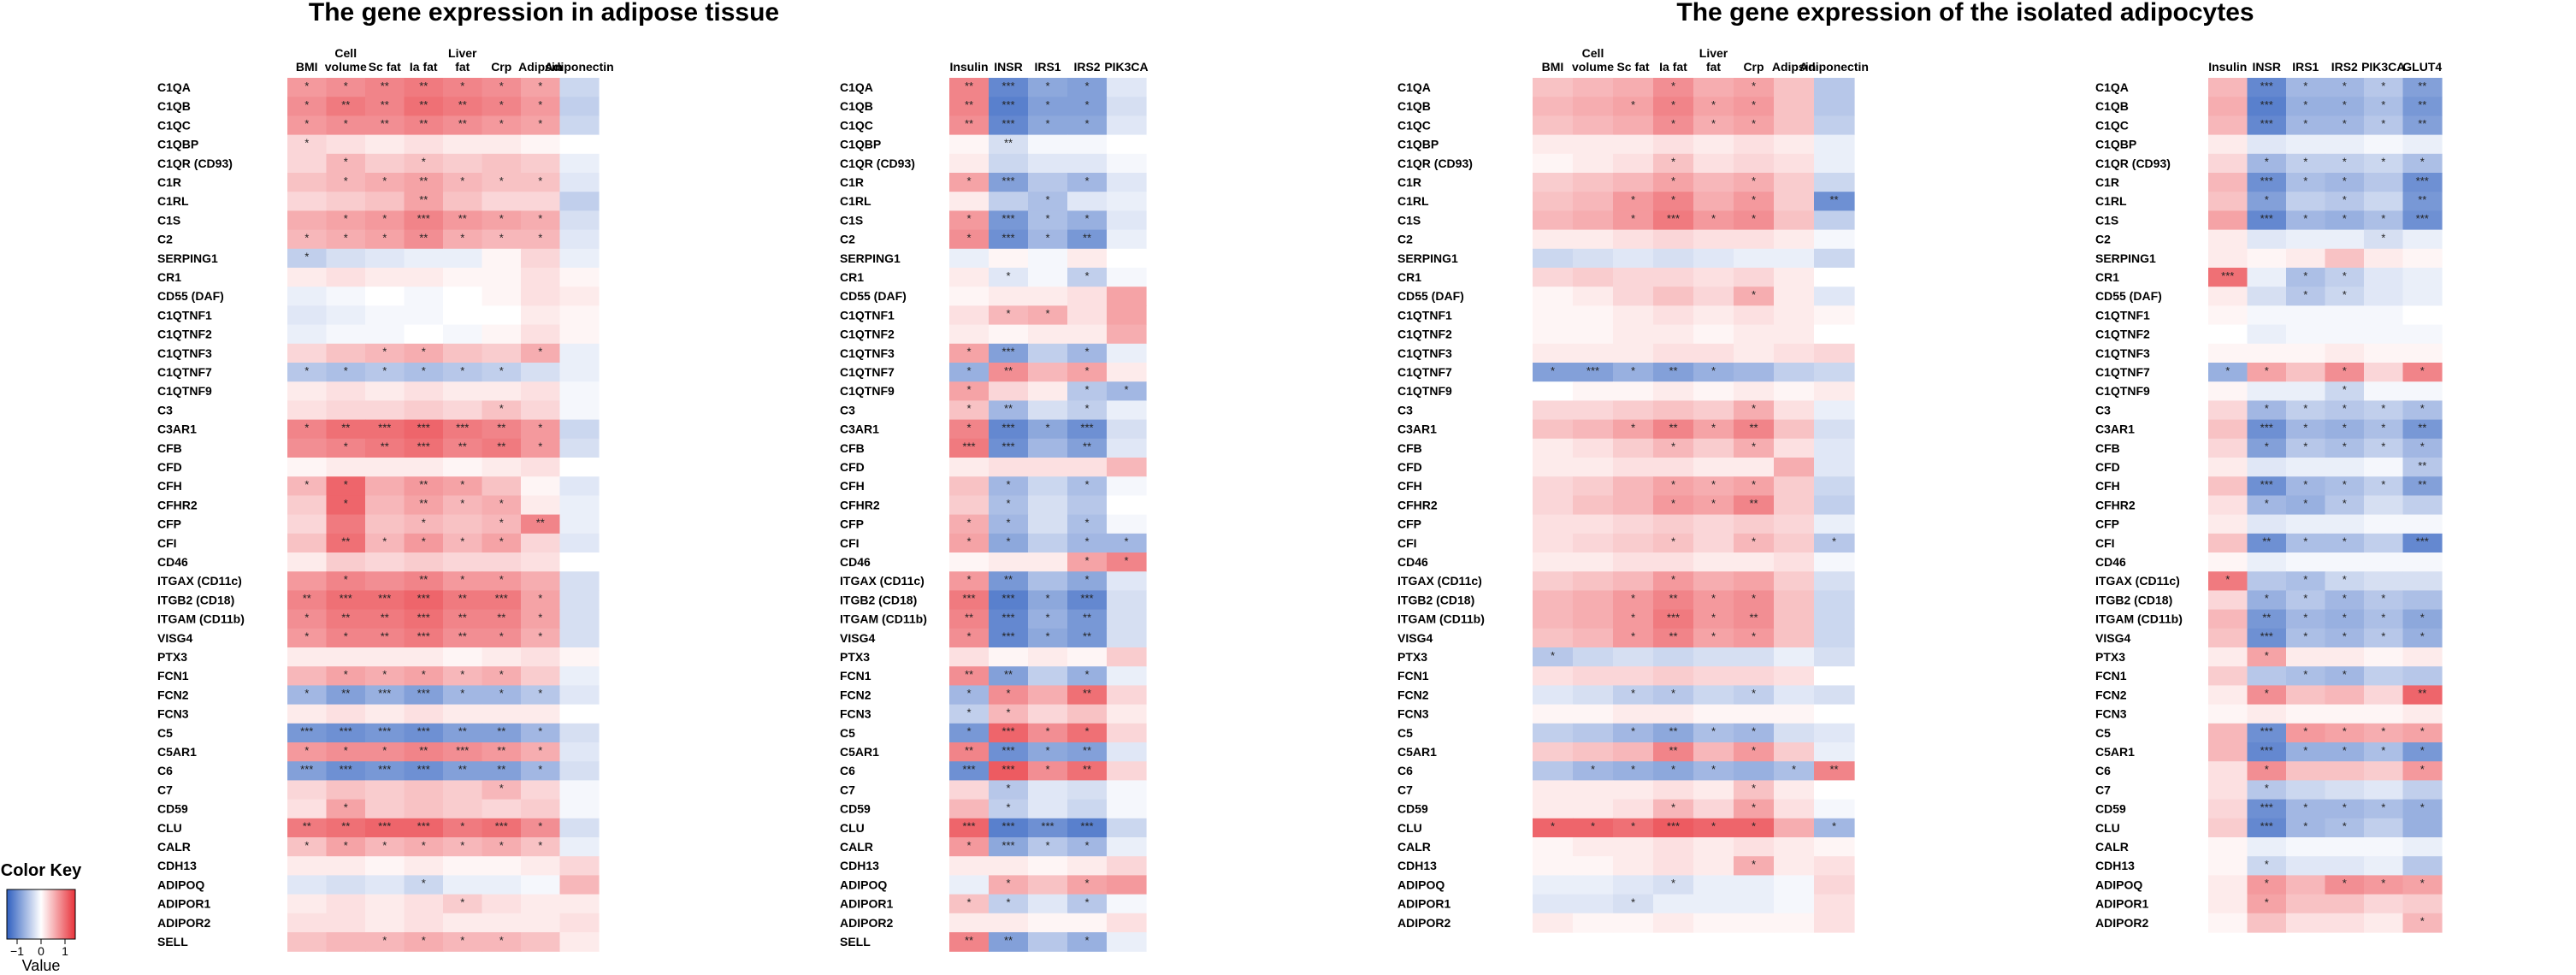 The image size is (2576, 975). What do you see at coordinates (2107, 467) in the screenshot?
I see `row-label: CFD` at bounding box center [2107, 467].